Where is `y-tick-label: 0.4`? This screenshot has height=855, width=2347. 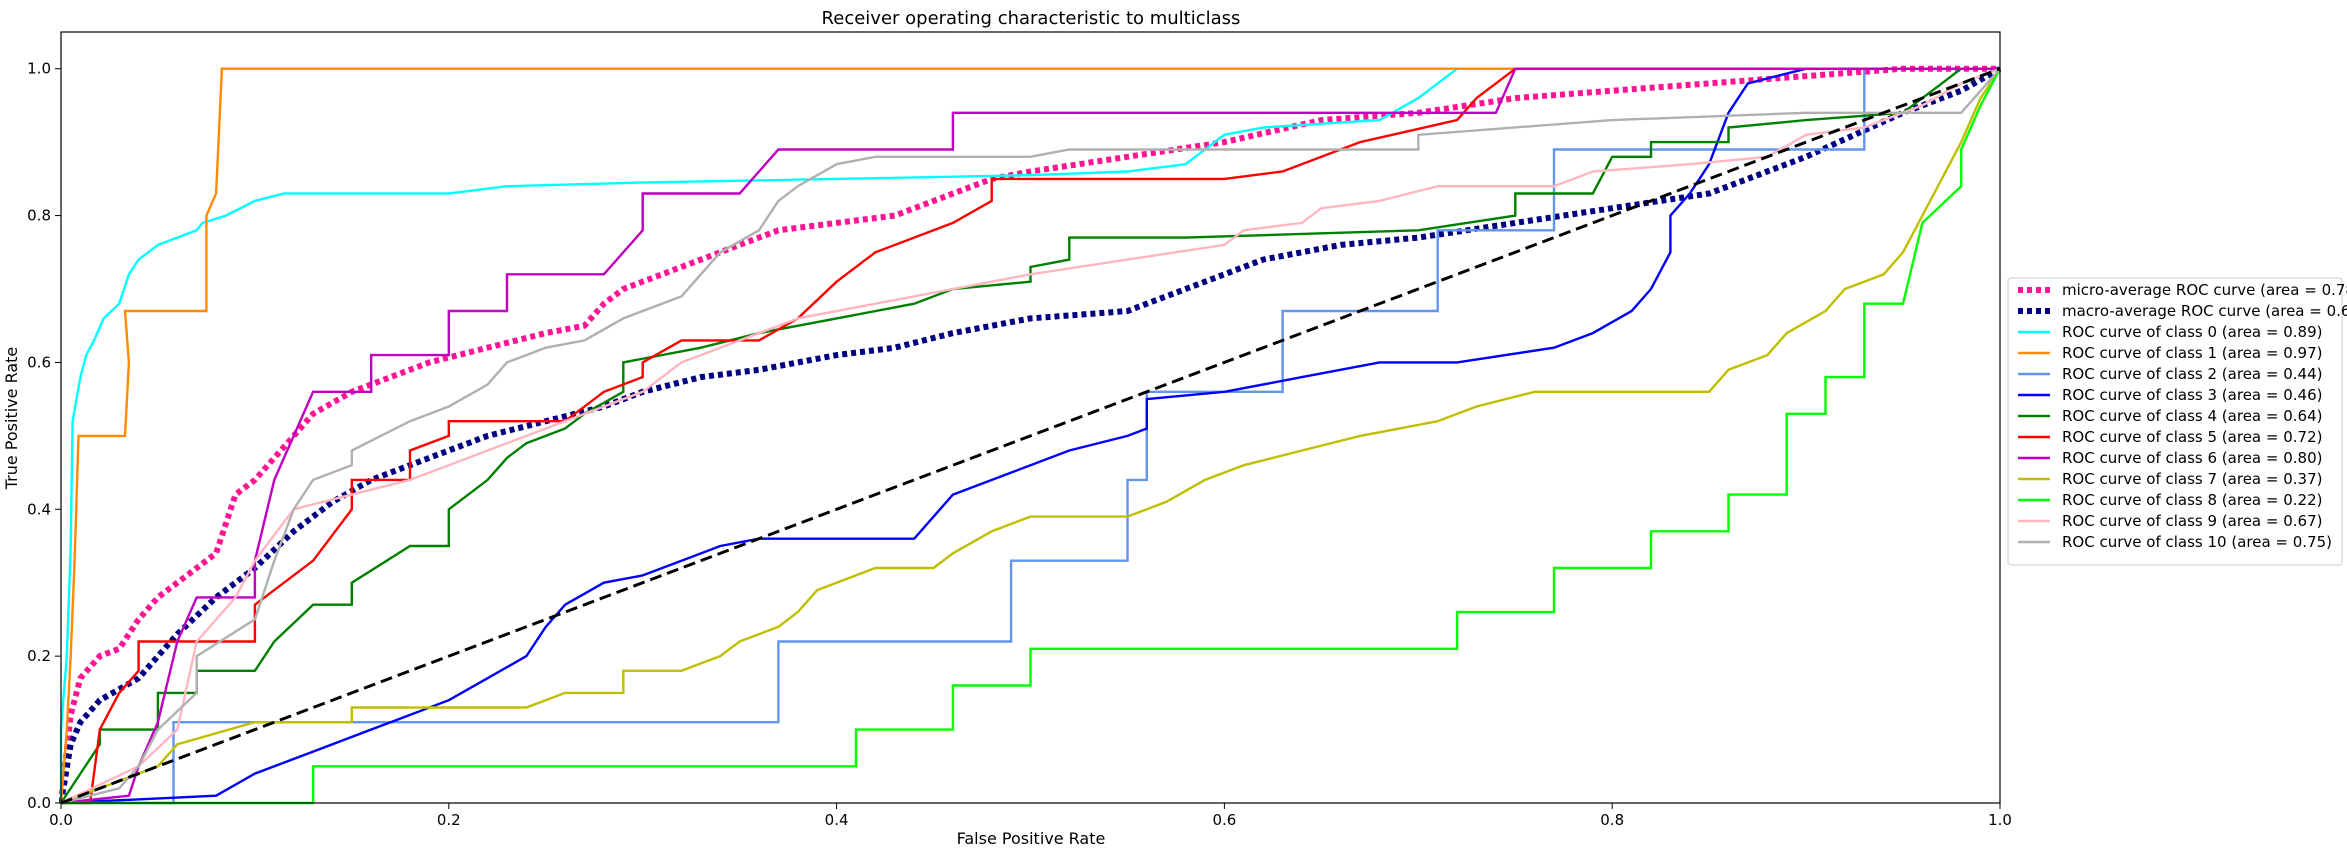
y-tick-label: 0.4 is located at coordinates (39, 509).